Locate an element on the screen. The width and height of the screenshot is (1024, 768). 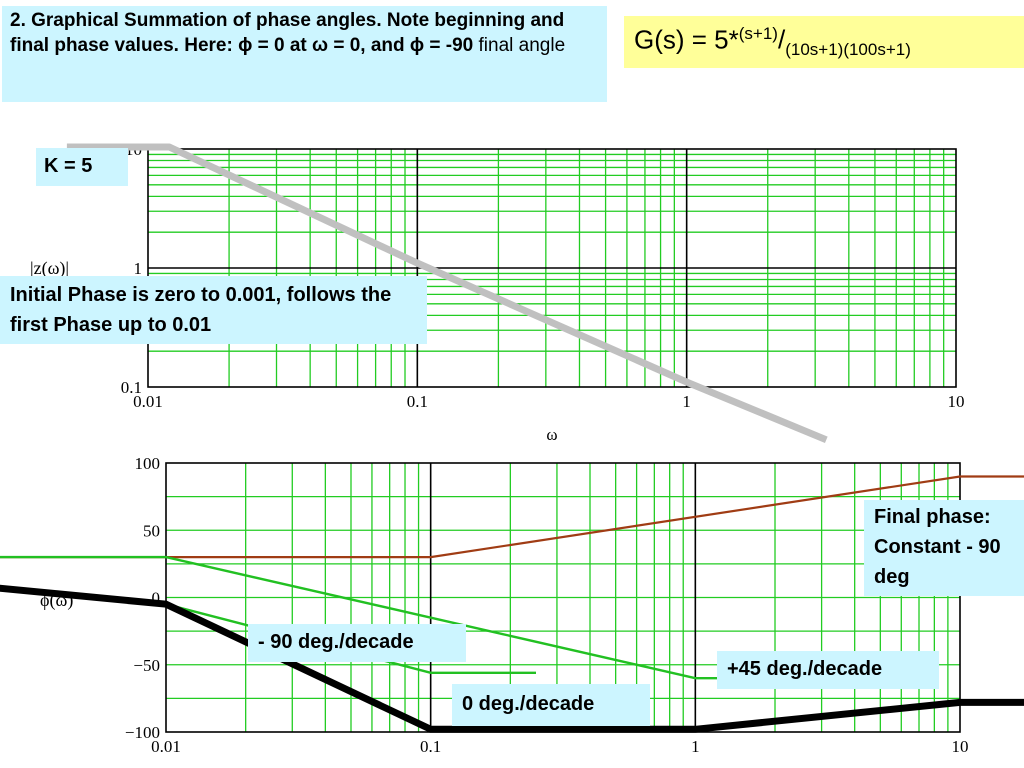
y-axis-label: |z(ω)| is located at coordinates (49, 268).